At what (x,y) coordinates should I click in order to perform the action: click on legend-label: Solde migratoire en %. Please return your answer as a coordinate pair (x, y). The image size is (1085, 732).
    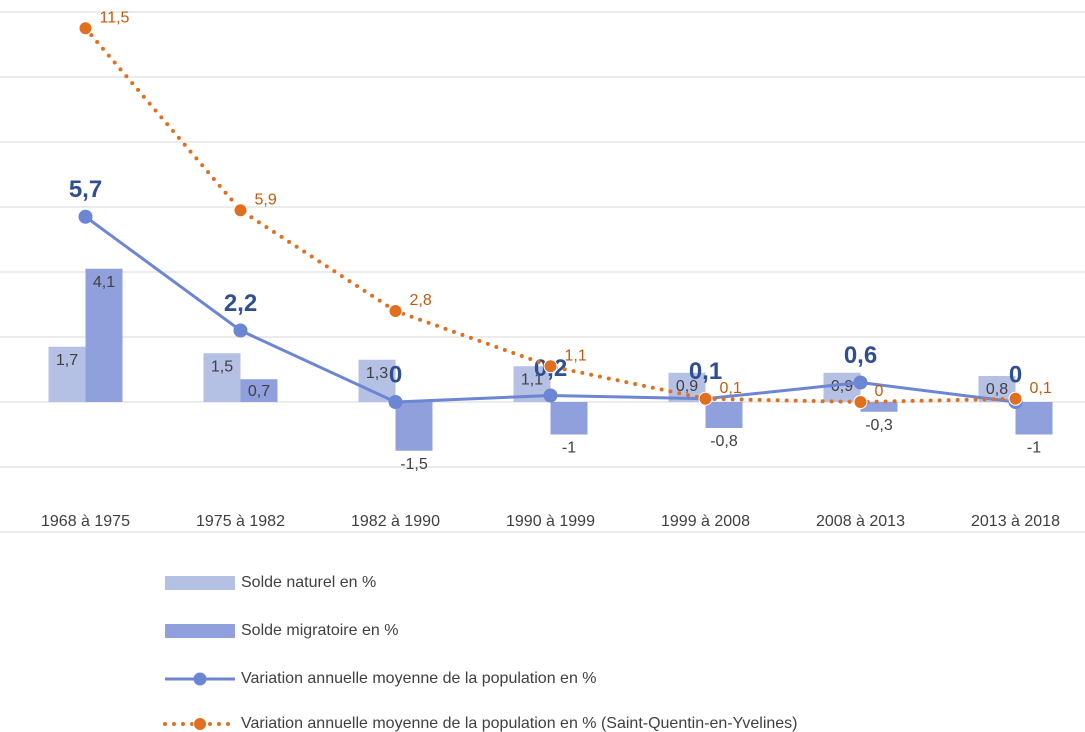
    Looking at the image, I should click on (319, 630).